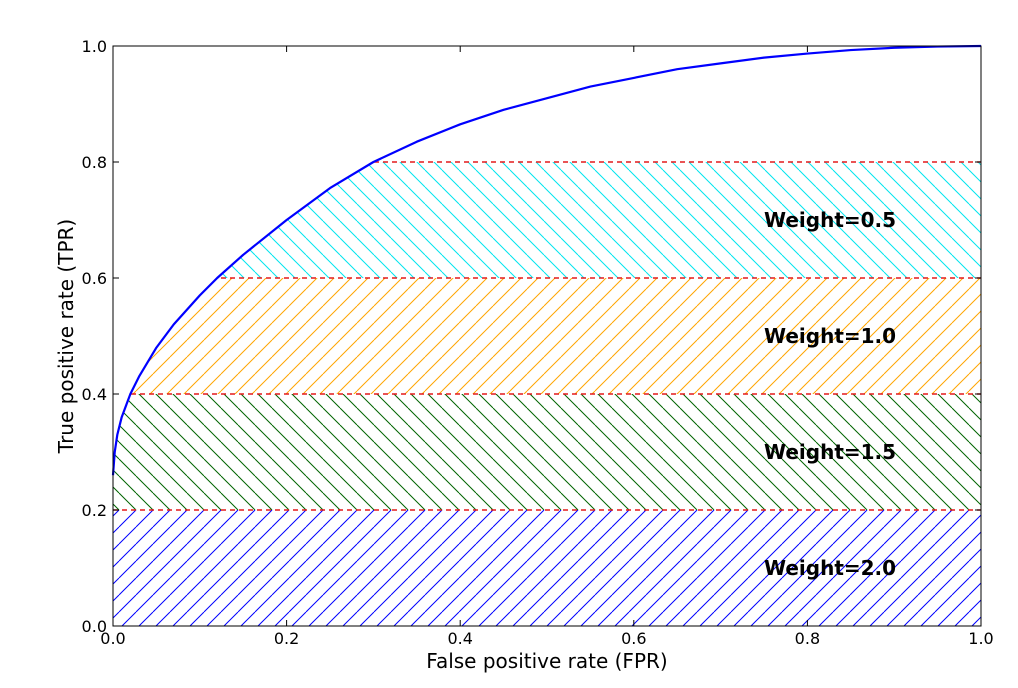 The width and height of the screenshot is (1018, 688). Describe the element at coordinates (980, 638) in the screenshot. I see `x-tick-label: 1.0` at that location.